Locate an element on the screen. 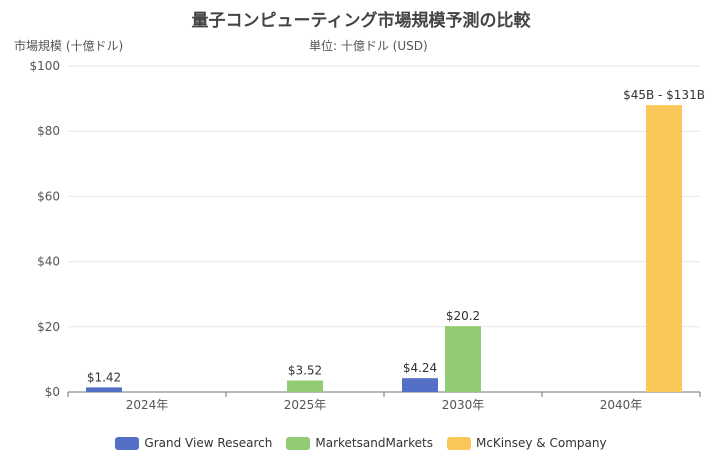 This screenshot has height=462, width=722. data-label: $3.52 is located at coordinates (305, 371).